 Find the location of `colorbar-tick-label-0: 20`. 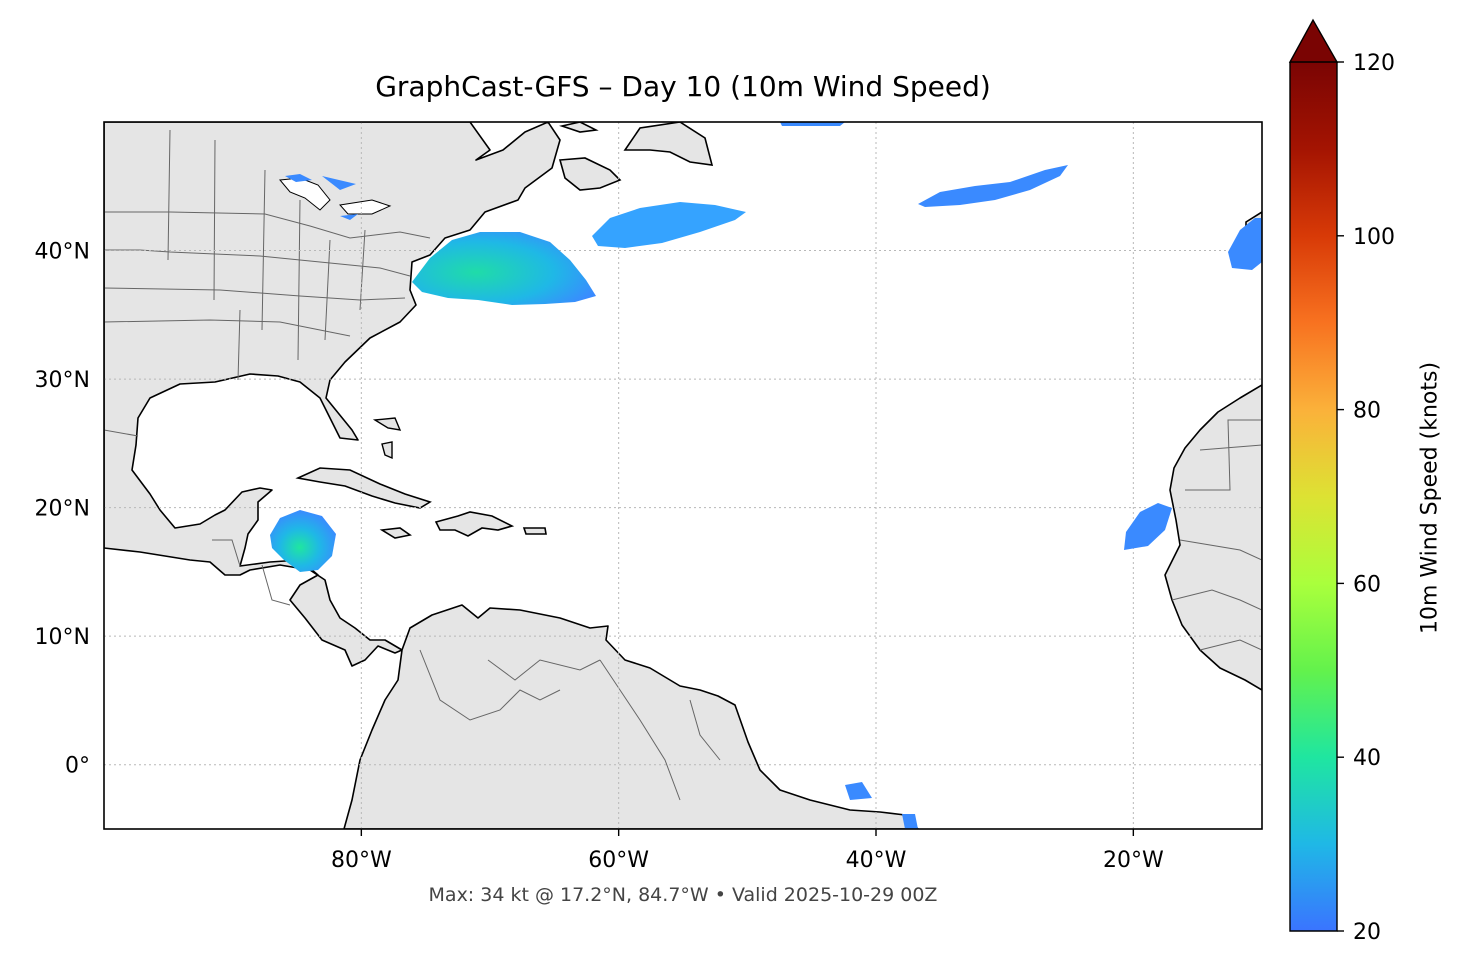

colorbar-tick-label-0: 20 is located at coordinates (1367, 932).